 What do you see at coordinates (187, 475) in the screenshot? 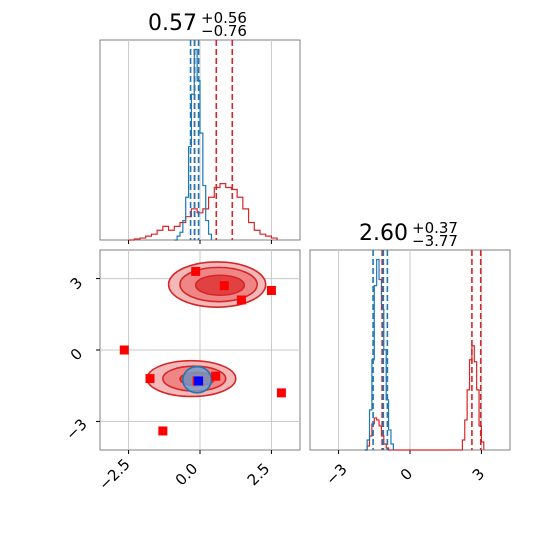
I see `x-tick-label: 0.0` at bounding box center [187, 475].